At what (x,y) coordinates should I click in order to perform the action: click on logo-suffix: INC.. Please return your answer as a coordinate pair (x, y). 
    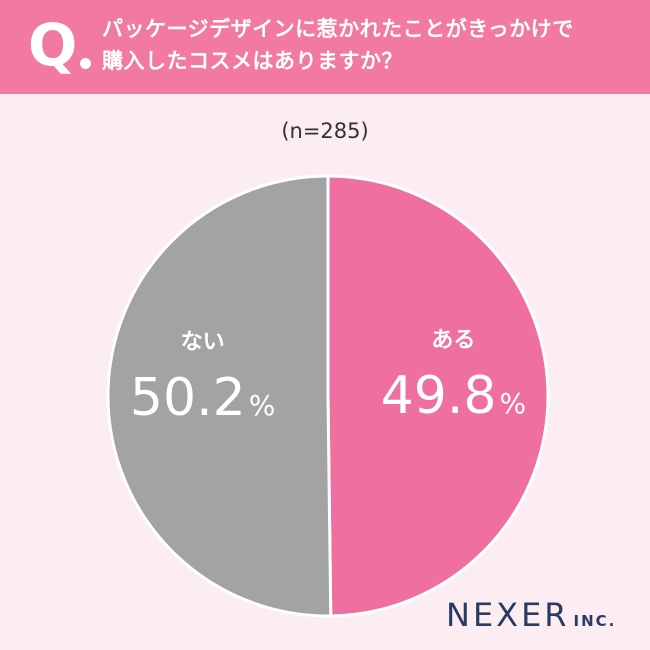
    Looking at the image, I should click on (595, 621).